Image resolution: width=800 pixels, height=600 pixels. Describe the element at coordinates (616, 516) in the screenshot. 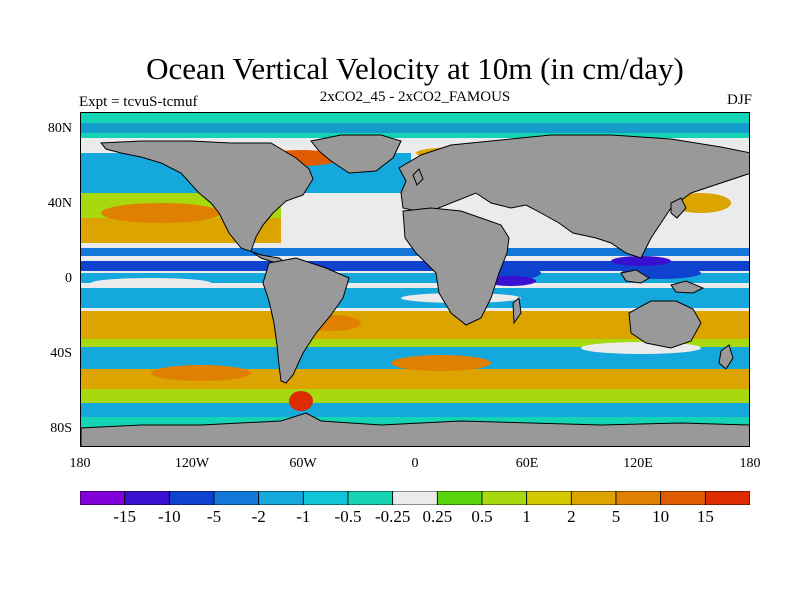

I see `colorbar-label: 5` at that location.